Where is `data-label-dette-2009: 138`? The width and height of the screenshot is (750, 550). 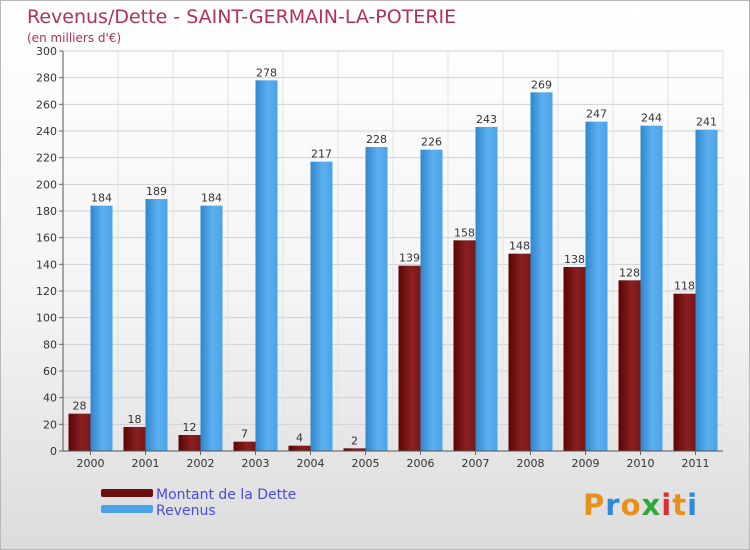 data-label-dette-2009: 138 is located at coordinates (574, 259).